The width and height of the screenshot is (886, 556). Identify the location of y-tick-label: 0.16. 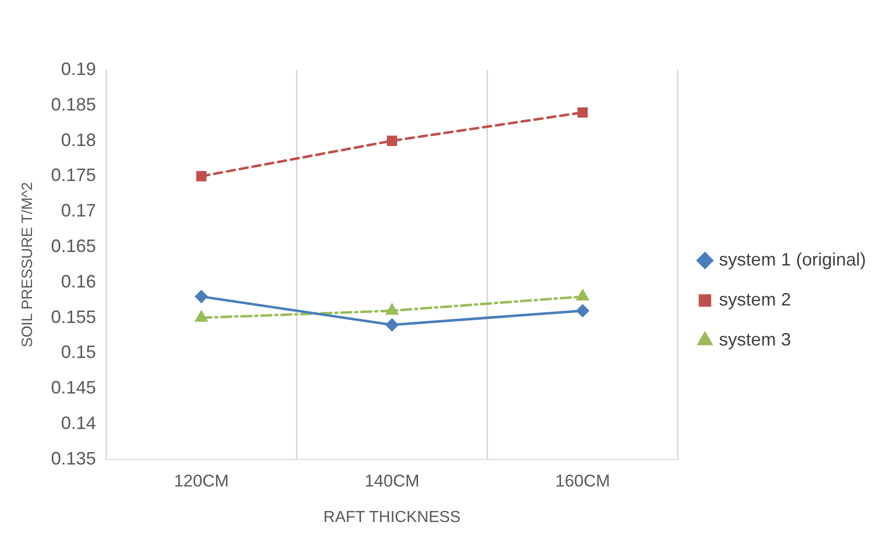
(78, 281).